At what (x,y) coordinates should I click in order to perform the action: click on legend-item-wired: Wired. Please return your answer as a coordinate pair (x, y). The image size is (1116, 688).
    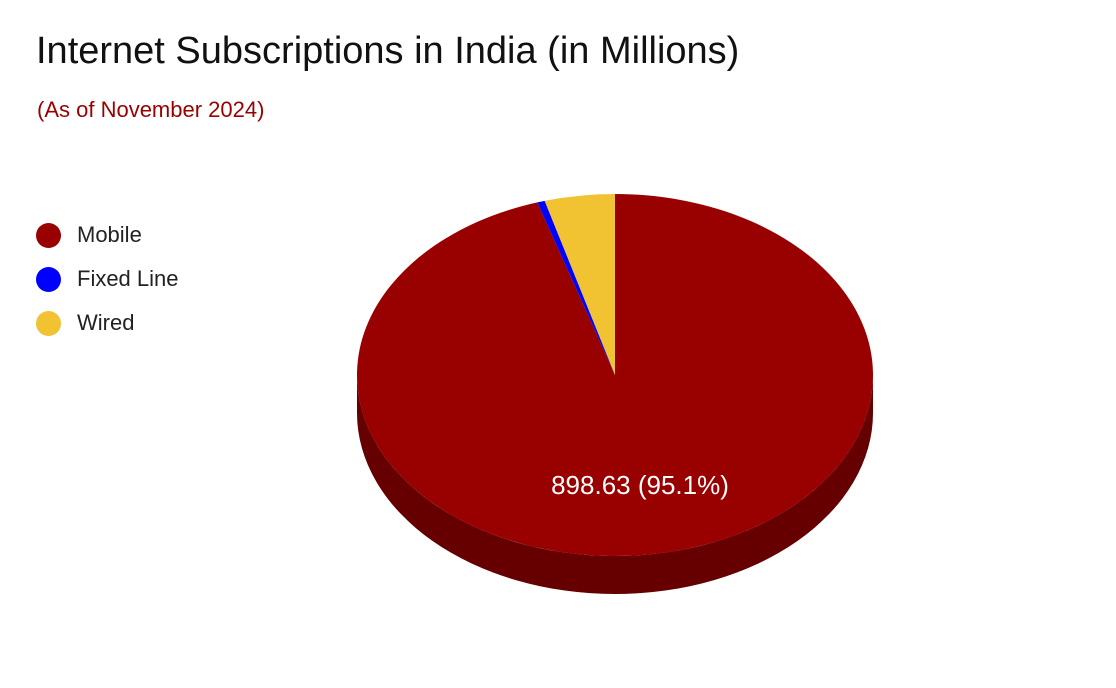
    Looking at the image, I should click on (107, 323).